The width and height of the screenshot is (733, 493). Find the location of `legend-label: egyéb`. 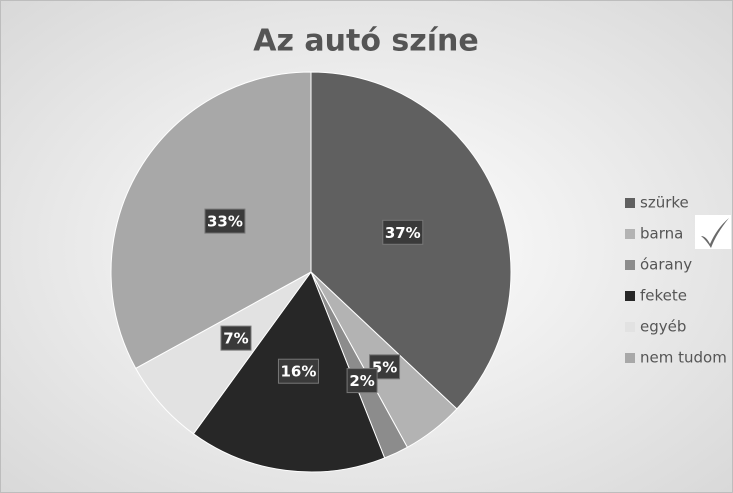

legend-label: egyéb is located at coordinates (663, 327).